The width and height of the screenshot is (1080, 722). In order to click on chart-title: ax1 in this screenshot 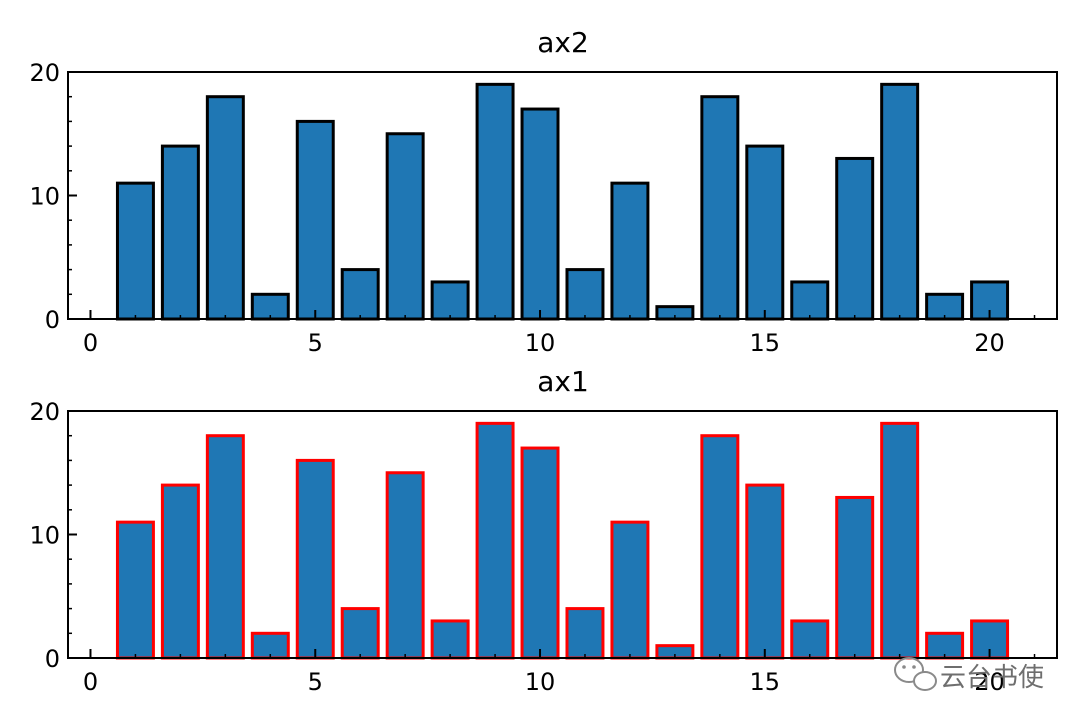, I will do `click(563, 381)`.